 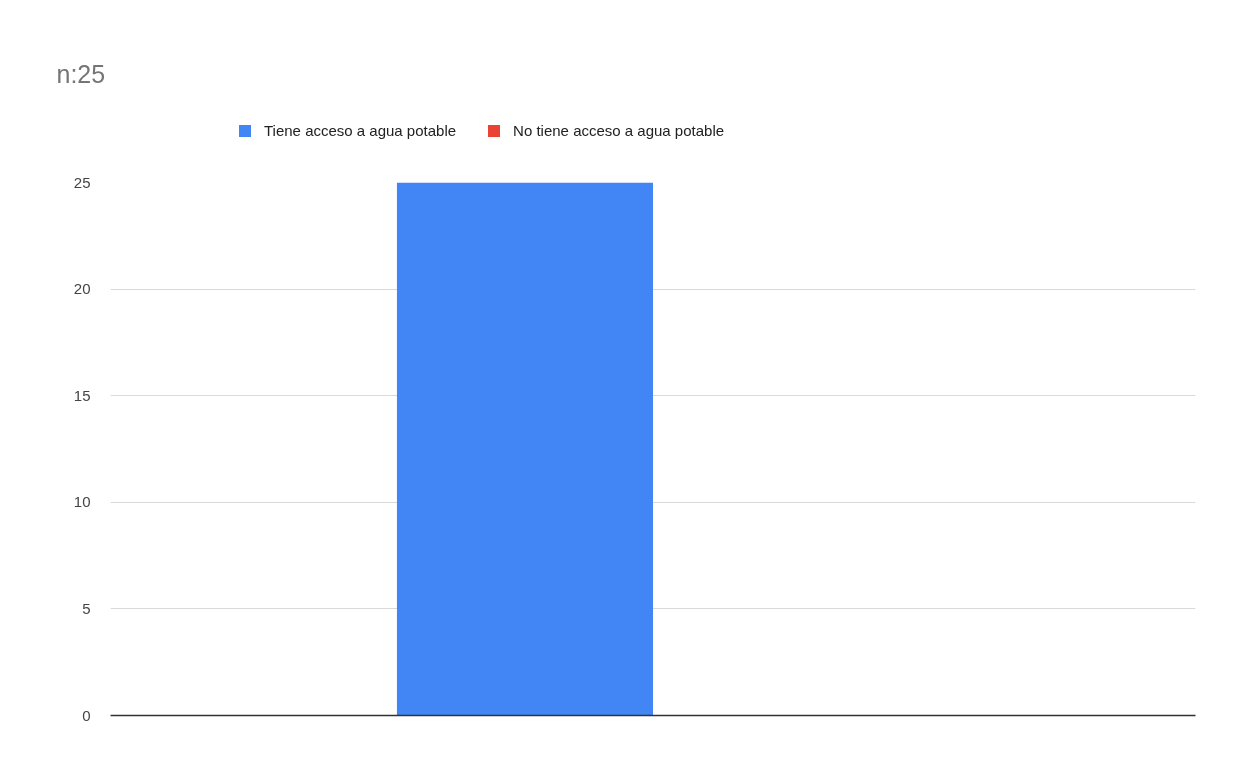 What do you see at coordinates (82, 182) in the screenshot?
I see `y-tick-label: 25` at bounding box center [82, 182].